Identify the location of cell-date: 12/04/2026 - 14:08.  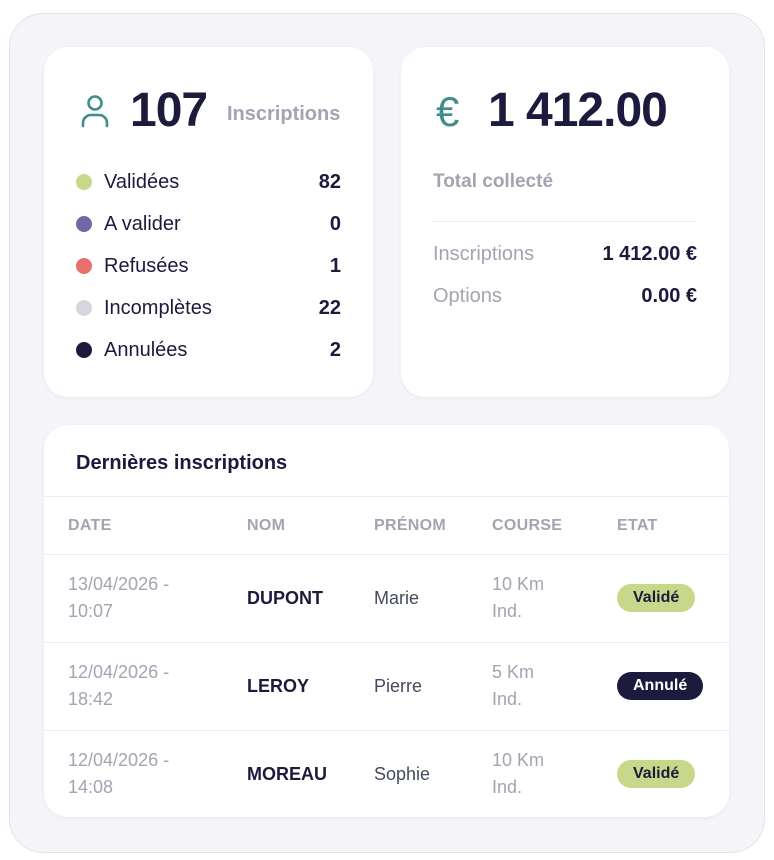
(143, 774).